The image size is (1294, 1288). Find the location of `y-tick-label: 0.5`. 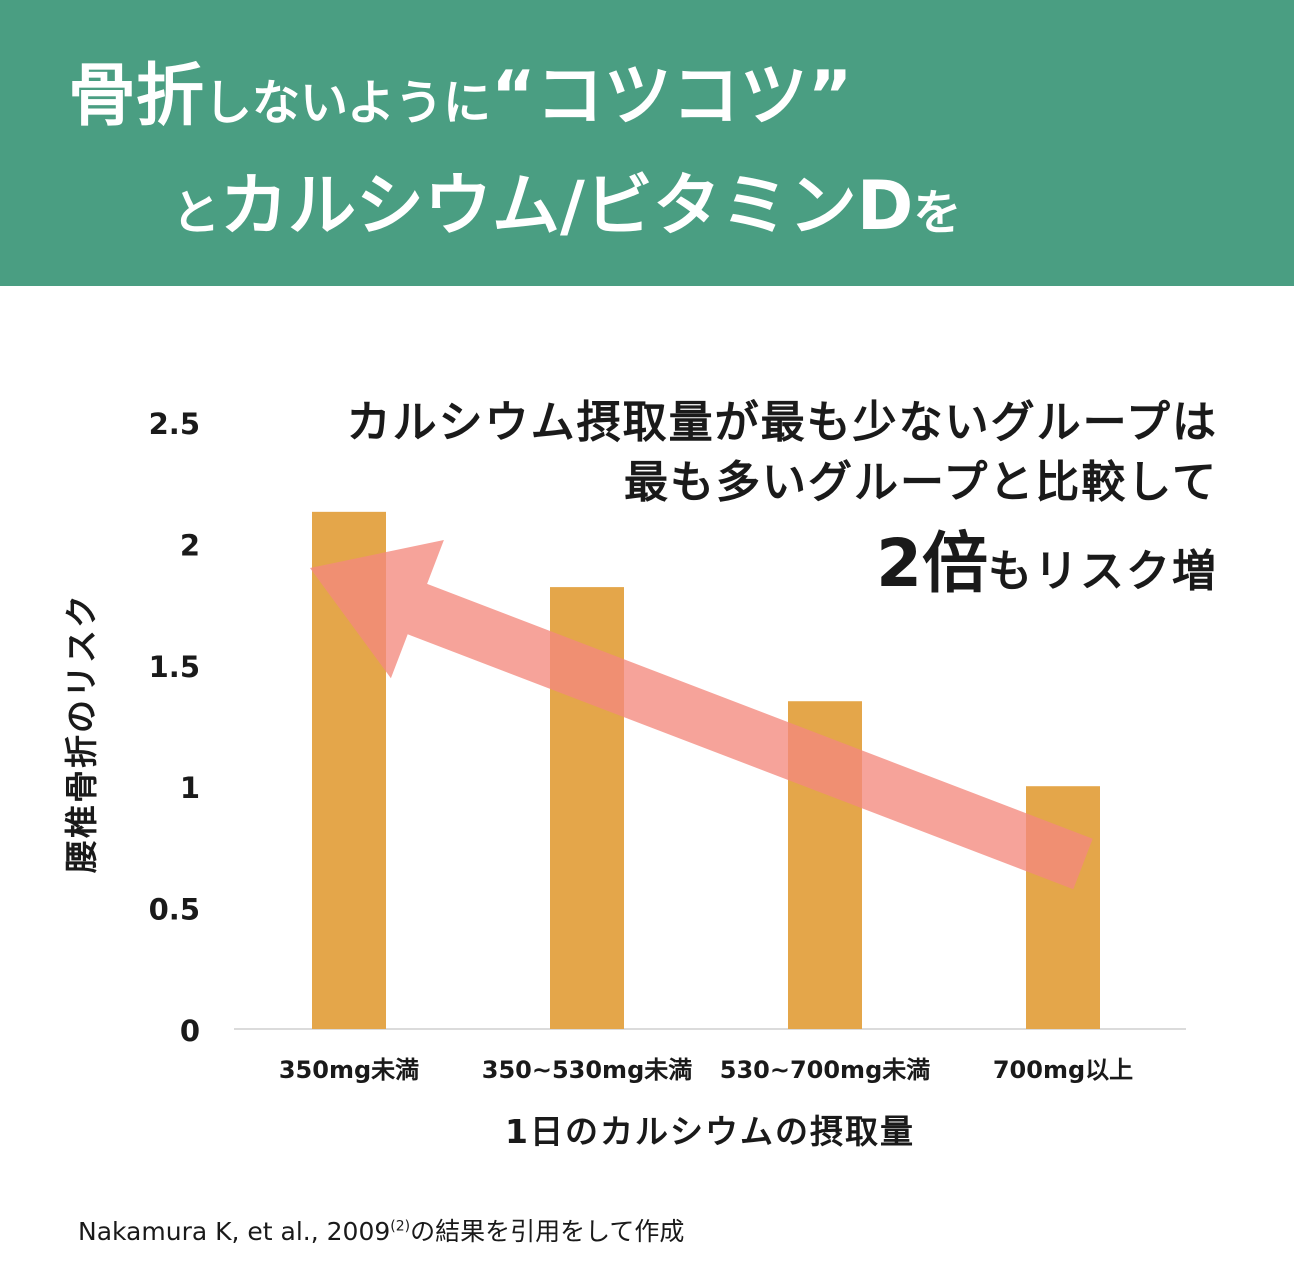

y-tick-label: 0.5 is located at coordinates (174, 910).